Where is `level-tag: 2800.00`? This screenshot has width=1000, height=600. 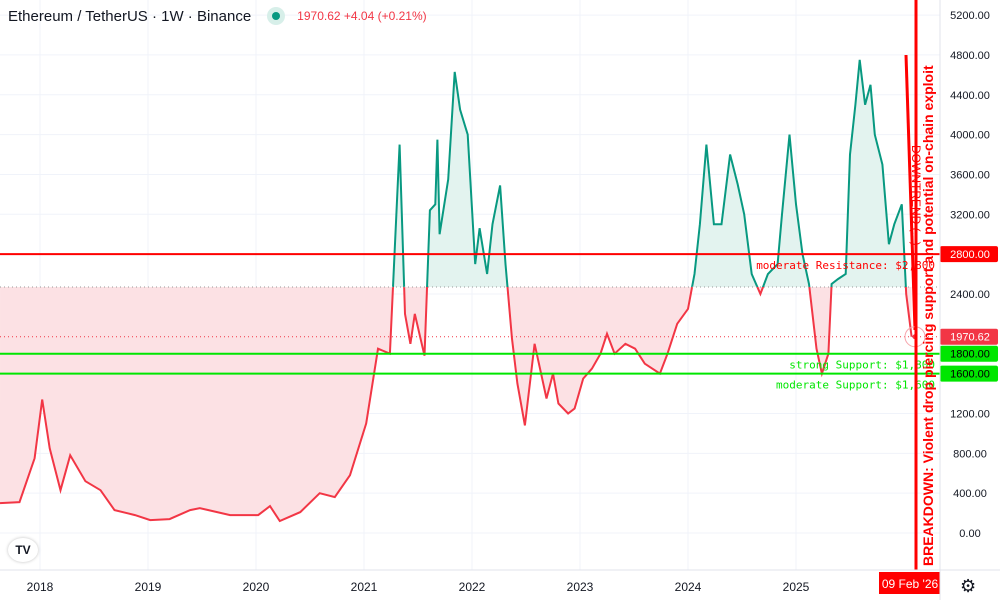
level-tag: 2800.00 is located at coordinates (970, 255).